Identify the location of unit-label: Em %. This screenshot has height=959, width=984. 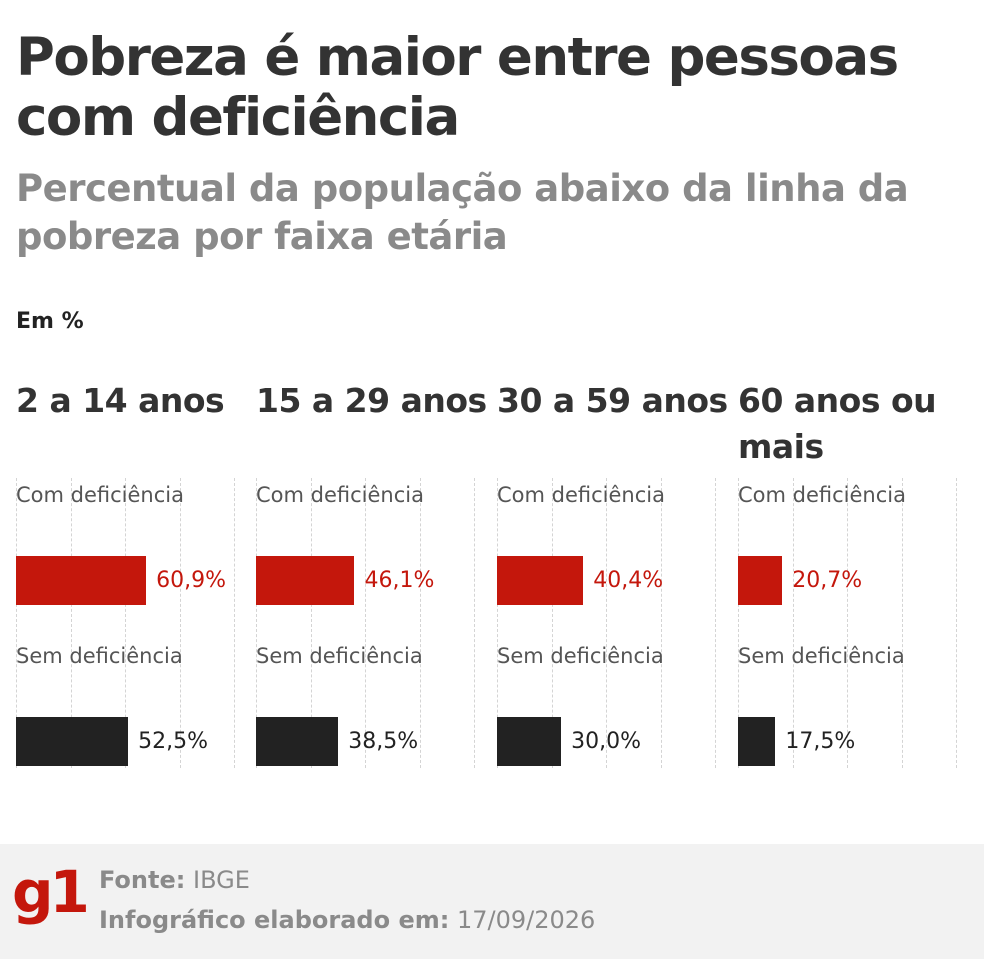
(50, 321).